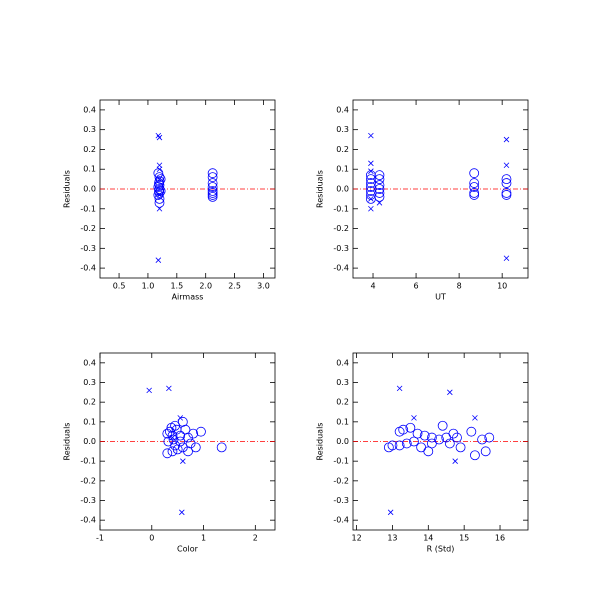 Image resolution: width=608 pixels, height=608 pixels. I want to click on x-tick-label: 14, so click(428, 538).